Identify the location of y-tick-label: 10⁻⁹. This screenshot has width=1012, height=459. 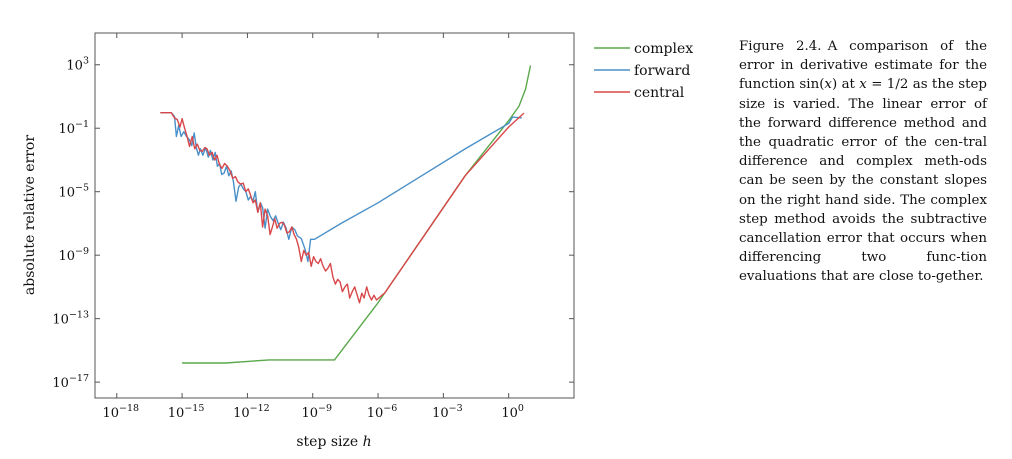
(73, 255).